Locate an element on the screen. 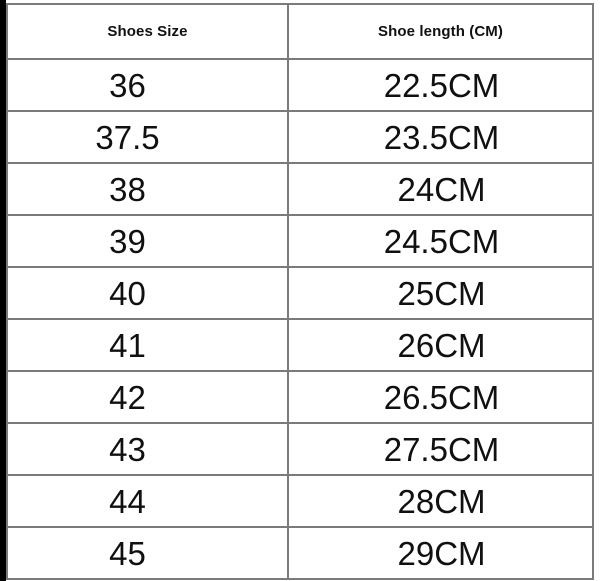  table-row: 41 26CM is located at coordinates (300, 345).